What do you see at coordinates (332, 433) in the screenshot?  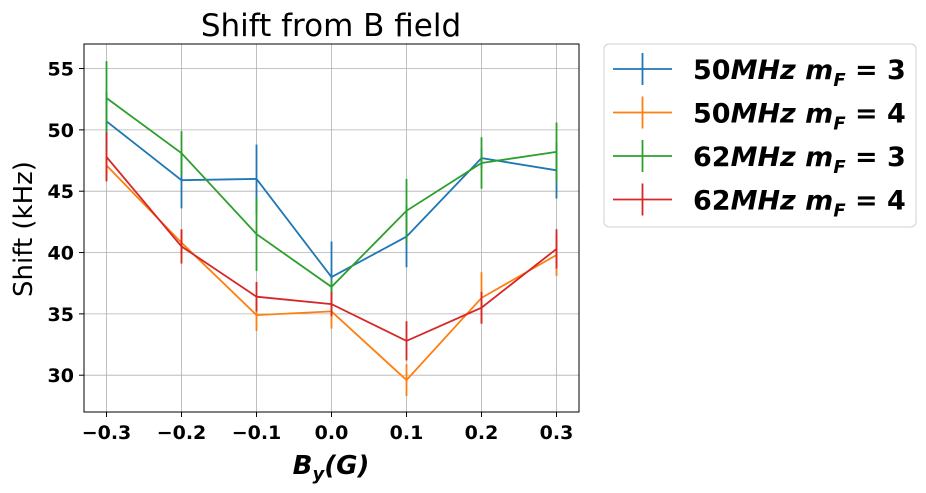 I see `x-tick-label: 0.0` at bounding box center [332, 433].